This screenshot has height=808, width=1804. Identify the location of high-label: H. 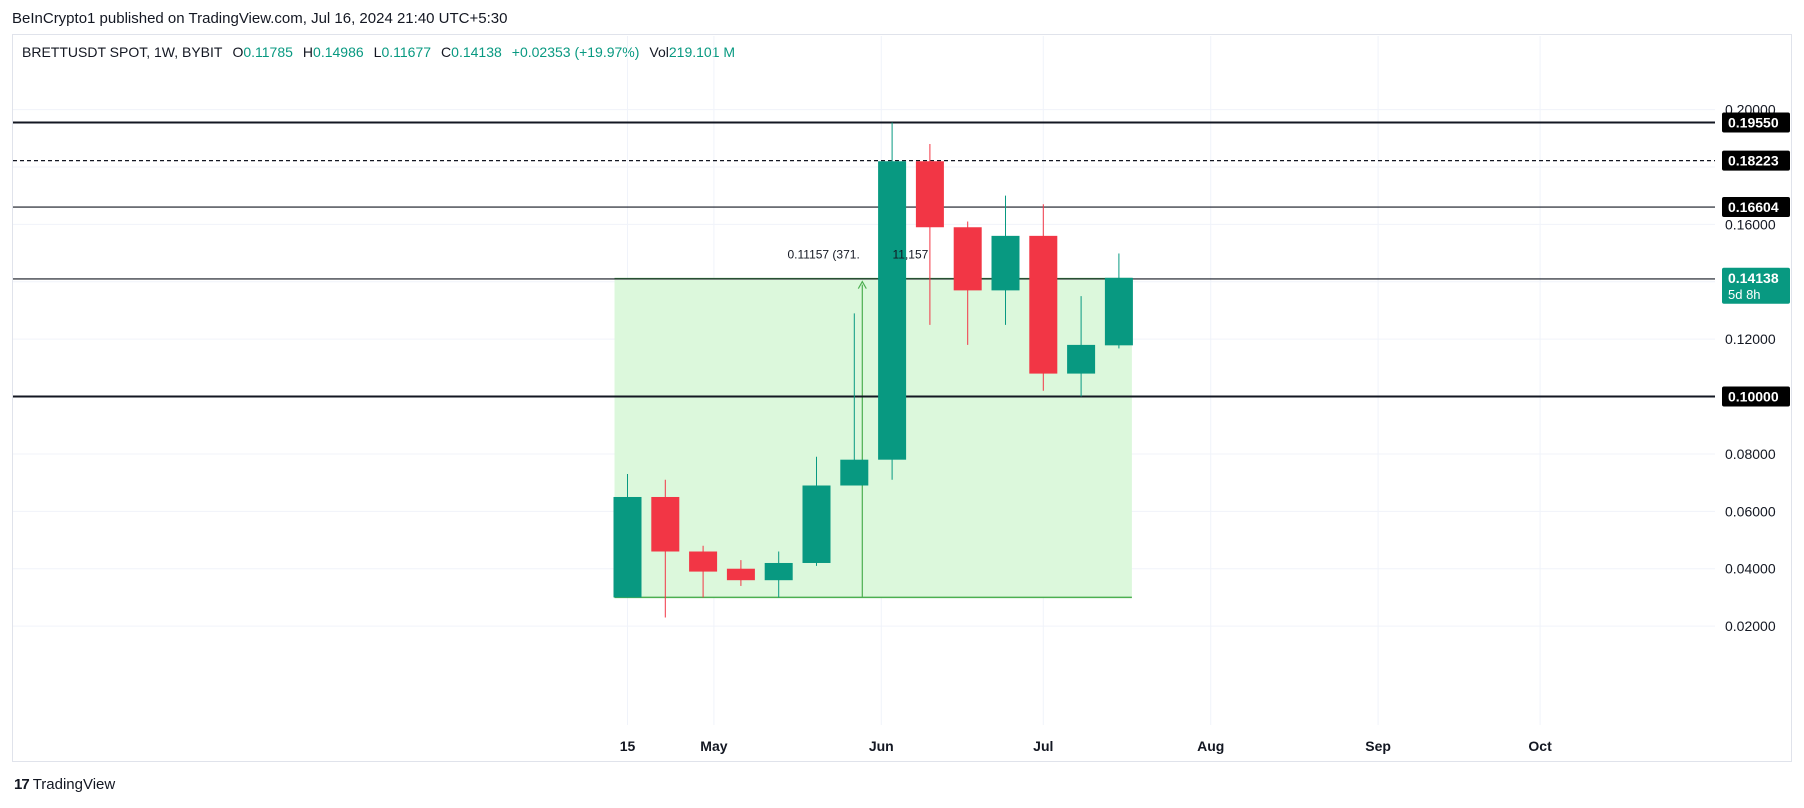
(308, 52).